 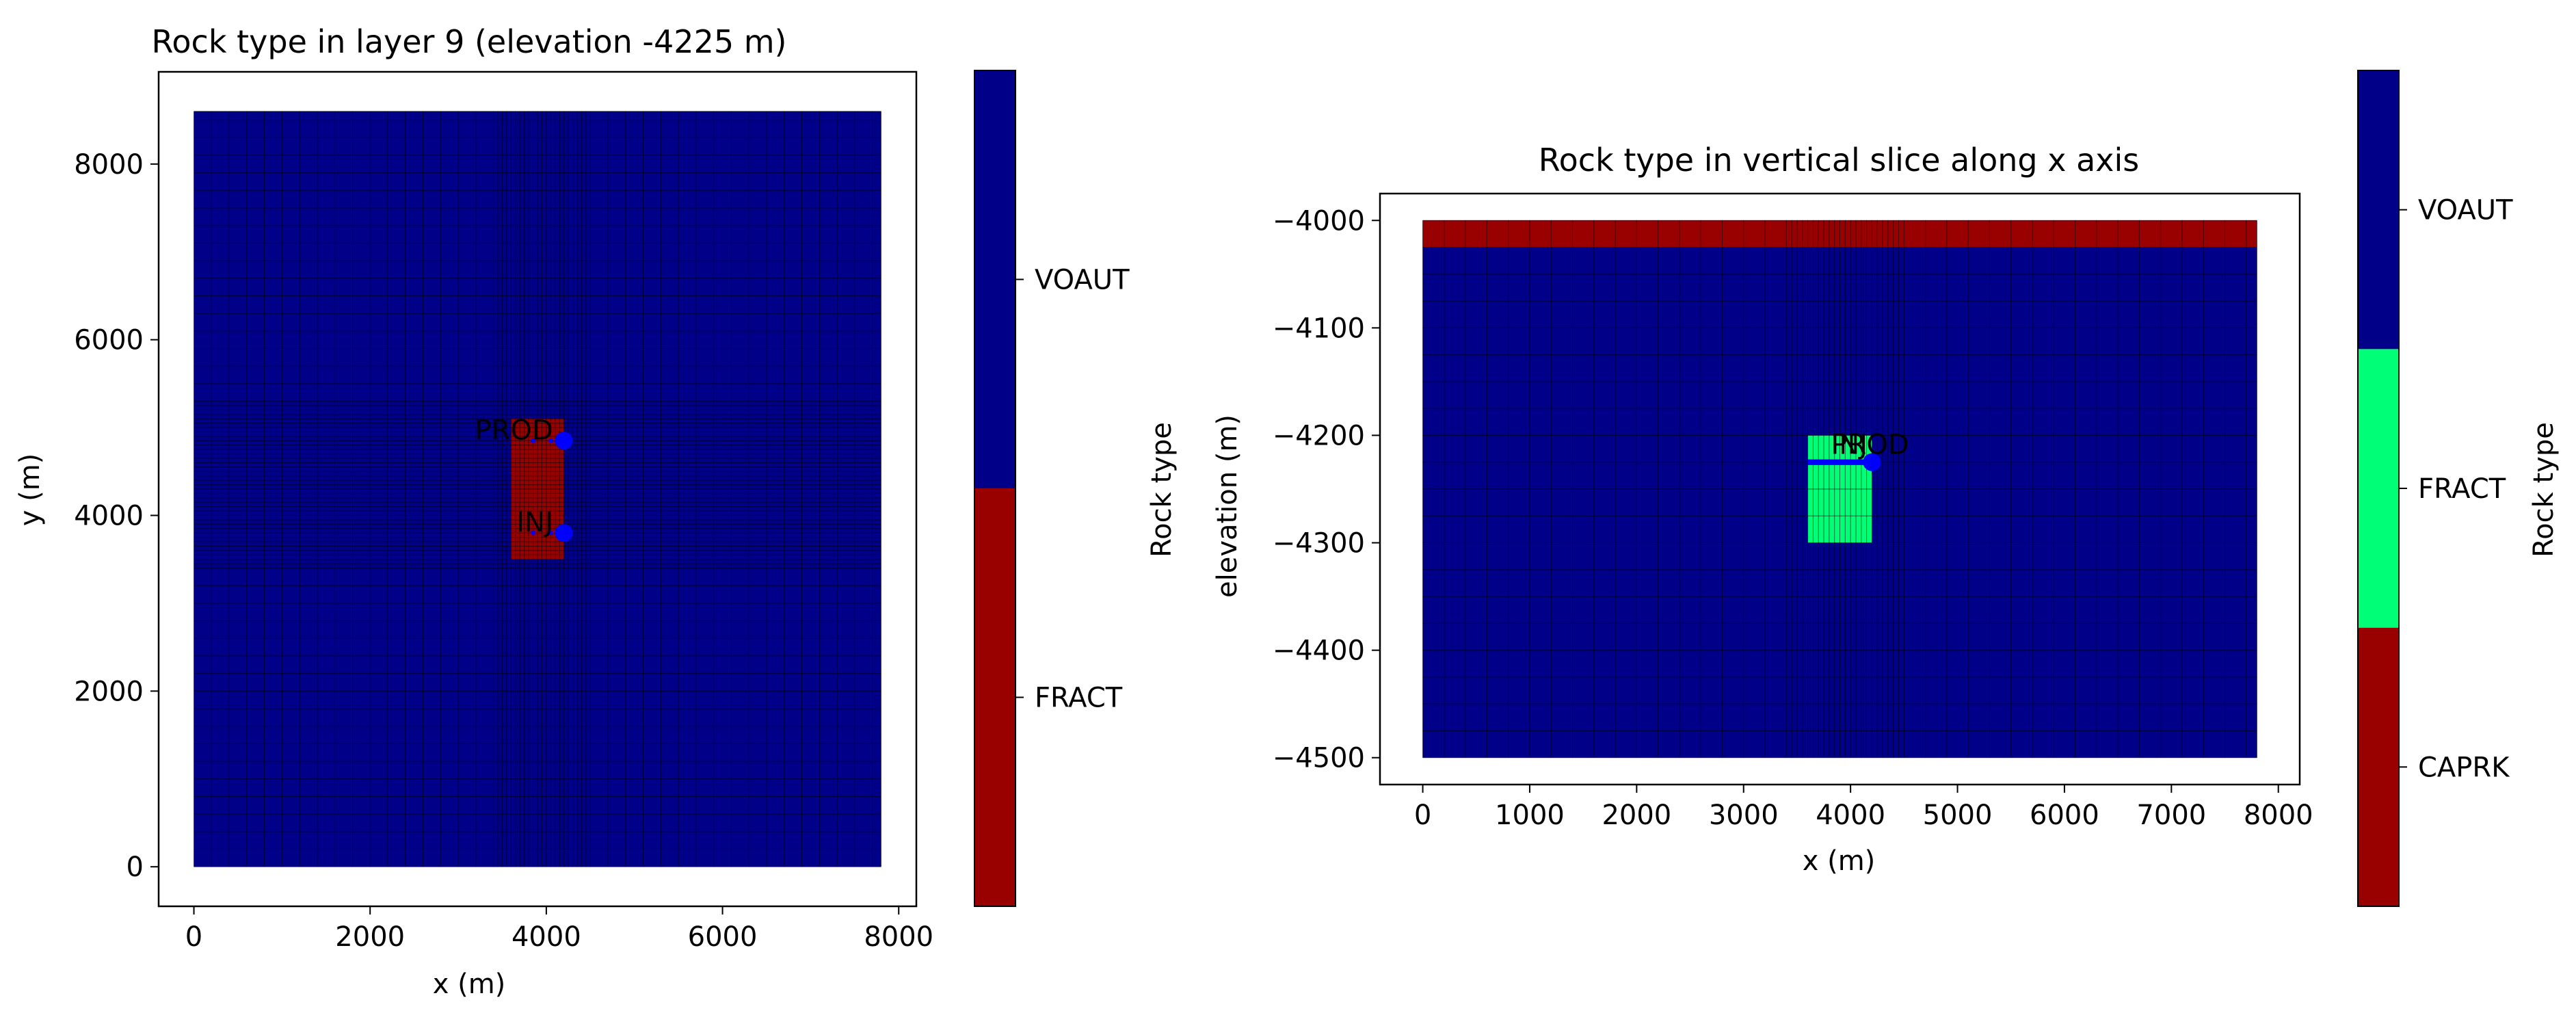 I want to click on slice-colorbar-frame, so click(x=2378, y=488).